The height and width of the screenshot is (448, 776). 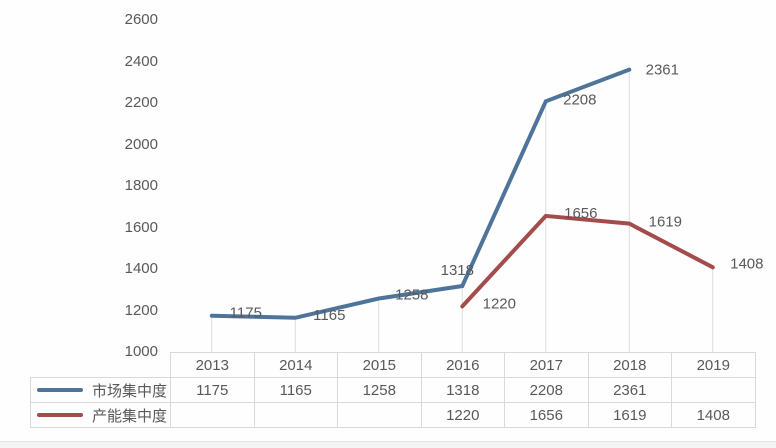 What do you see at coordinates (379, 415) in the screenshot?
I see `value-cell-2015-row2` at bounding box center [379, 415].